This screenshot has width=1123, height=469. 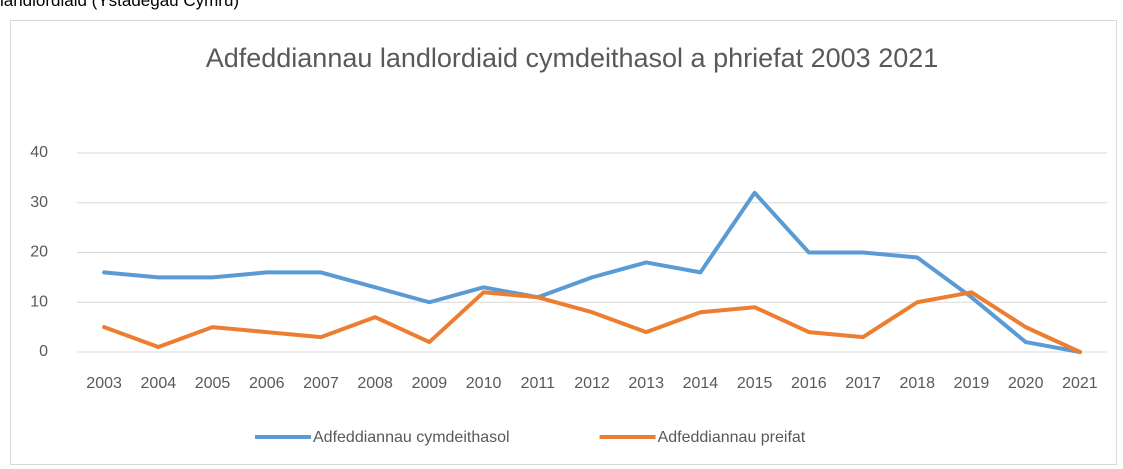 I want to click on header-text: landlordiaid (Ystadegau Cymru), so click(x=120, y=5).